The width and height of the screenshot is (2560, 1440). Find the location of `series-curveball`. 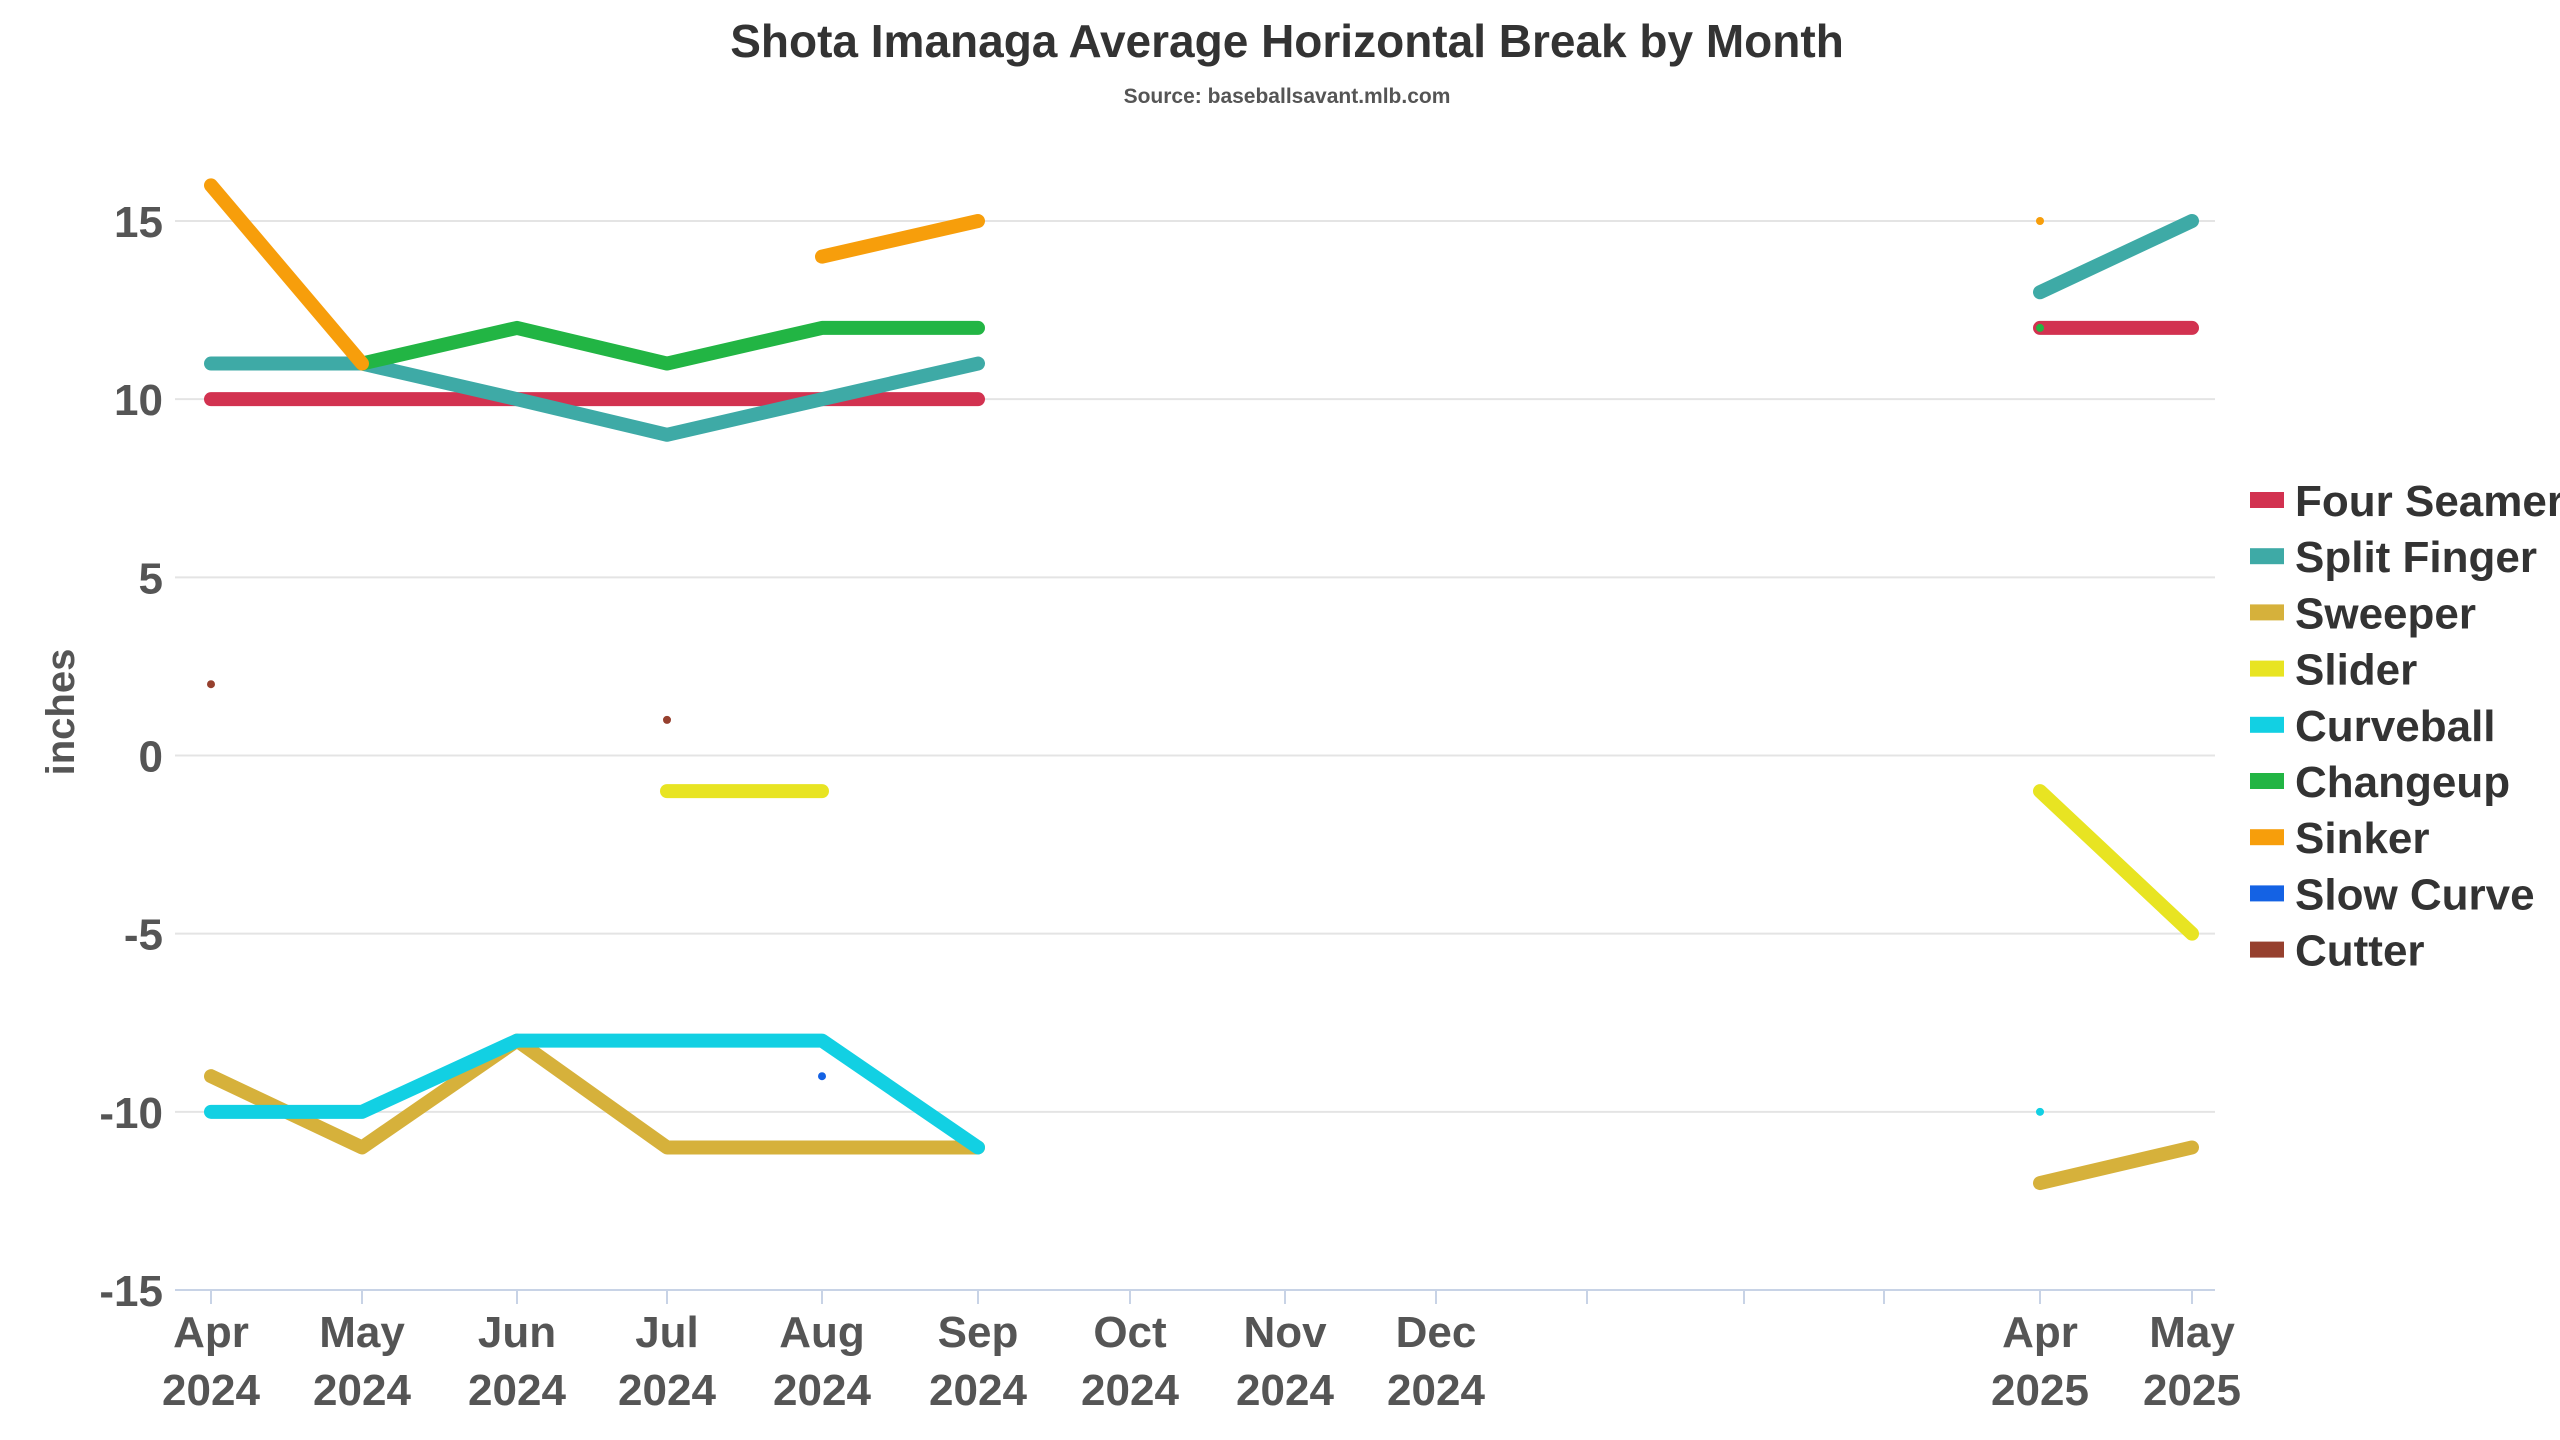

series-curveball is located at coordinates (1124, 1094).